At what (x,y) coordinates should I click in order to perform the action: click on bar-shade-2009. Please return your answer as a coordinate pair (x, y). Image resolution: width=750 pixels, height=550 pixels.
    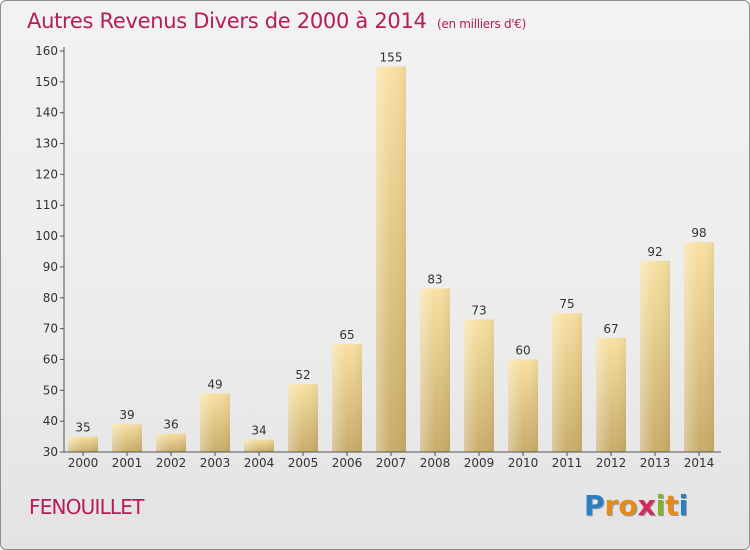
    Looking at the image, I should click on (479, 385).